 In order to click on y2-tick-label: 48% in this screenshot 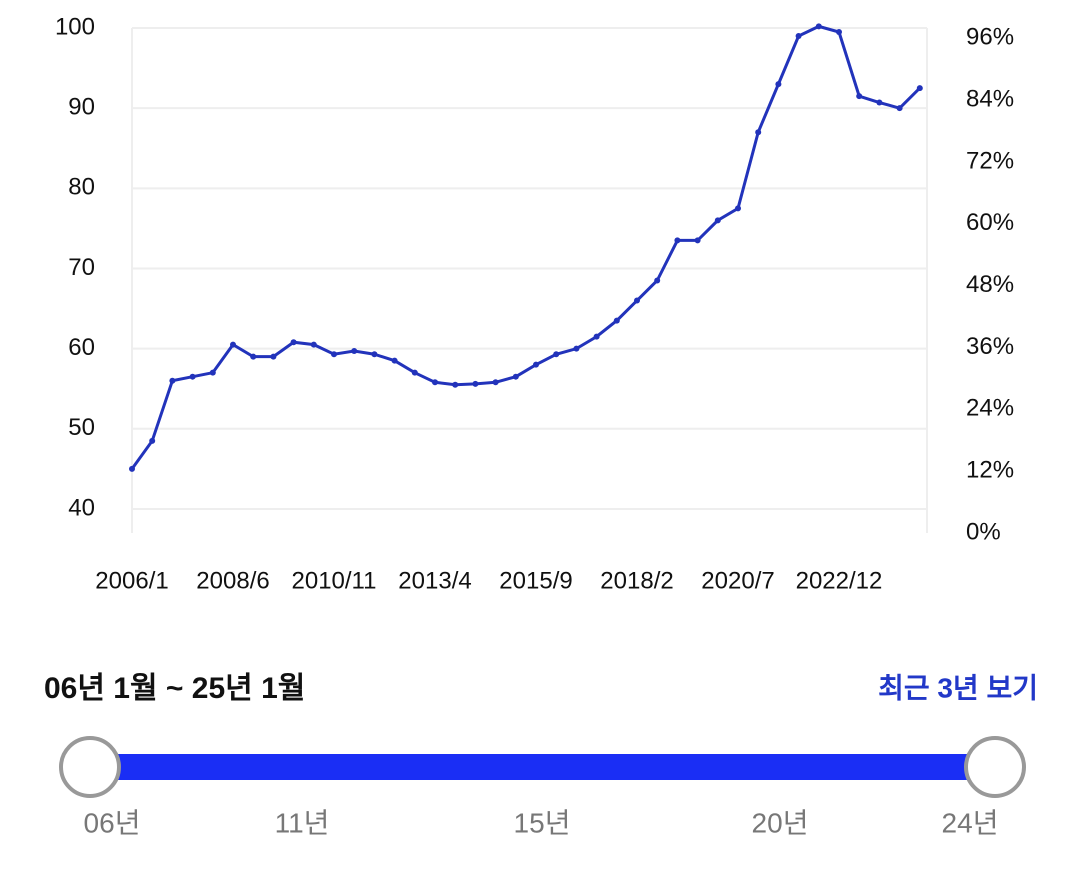, I will do `click(990, 284)`.